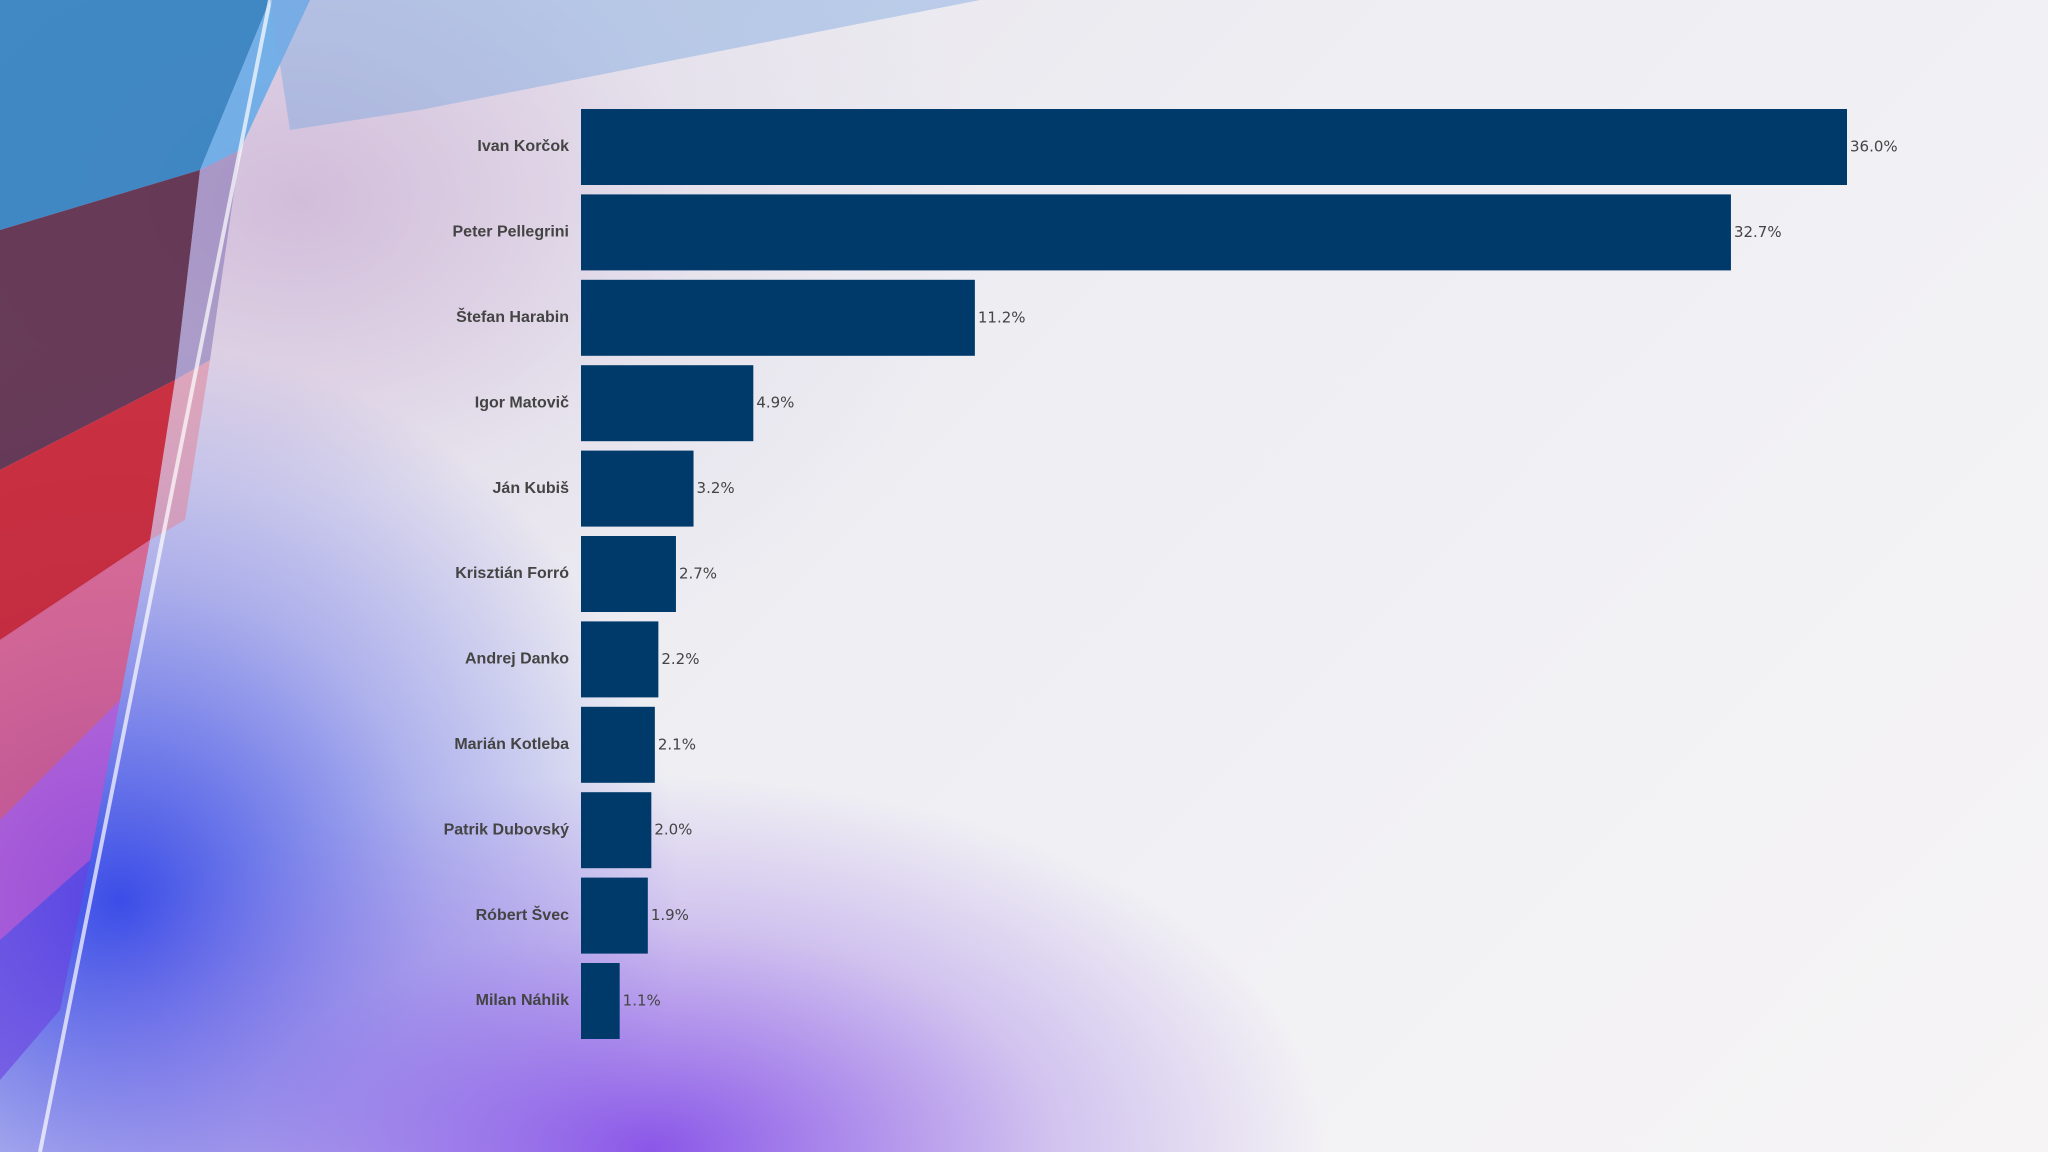 This screenshot has height=1152, width=2048. What do you see at coordinates (511, 744) in the screenshot?
I see `category-label: Marián Kotleba` at bounding box center [511, 744].